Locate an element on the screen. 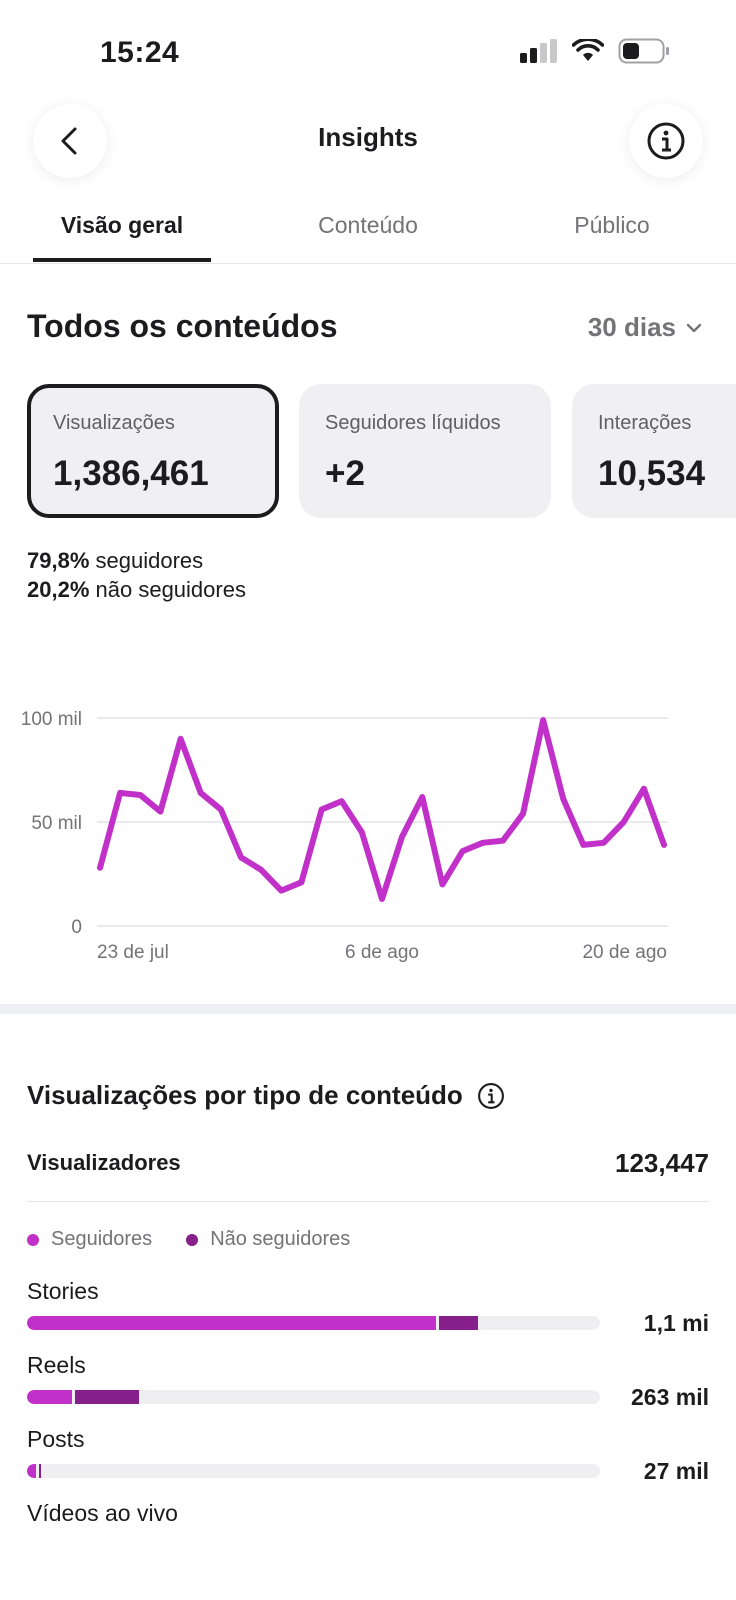  content-type-title: Visualizações por tipo de conteúdo is located at coordinates (266, 1095).